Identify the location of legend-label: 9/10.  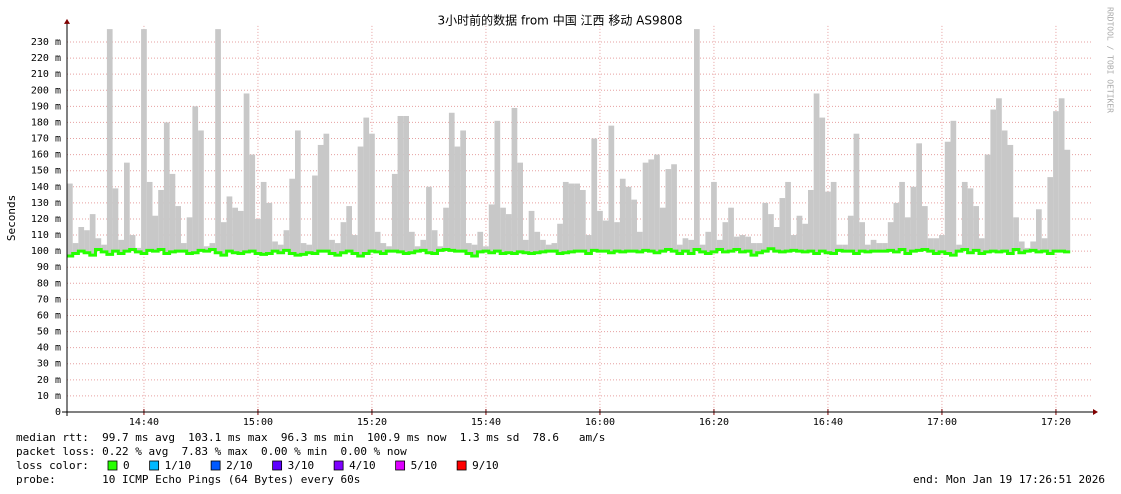
(485, 465).